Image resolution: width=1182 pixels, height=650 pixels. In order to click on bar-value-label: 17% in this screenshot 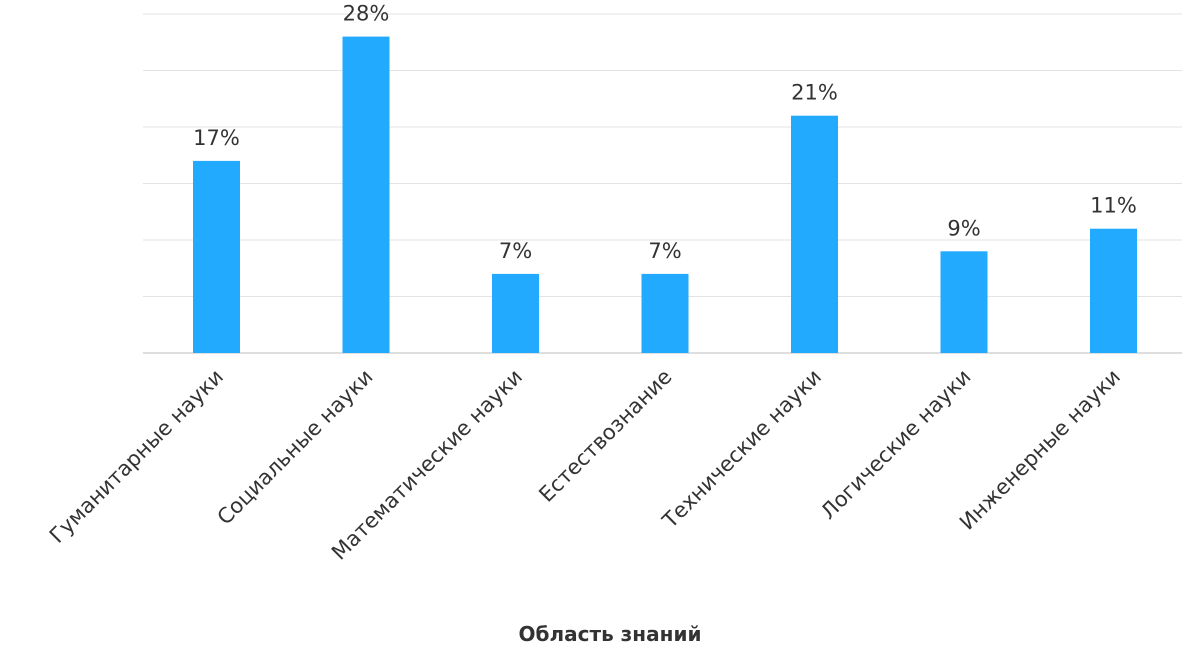, I will do `click(216, 138)`.